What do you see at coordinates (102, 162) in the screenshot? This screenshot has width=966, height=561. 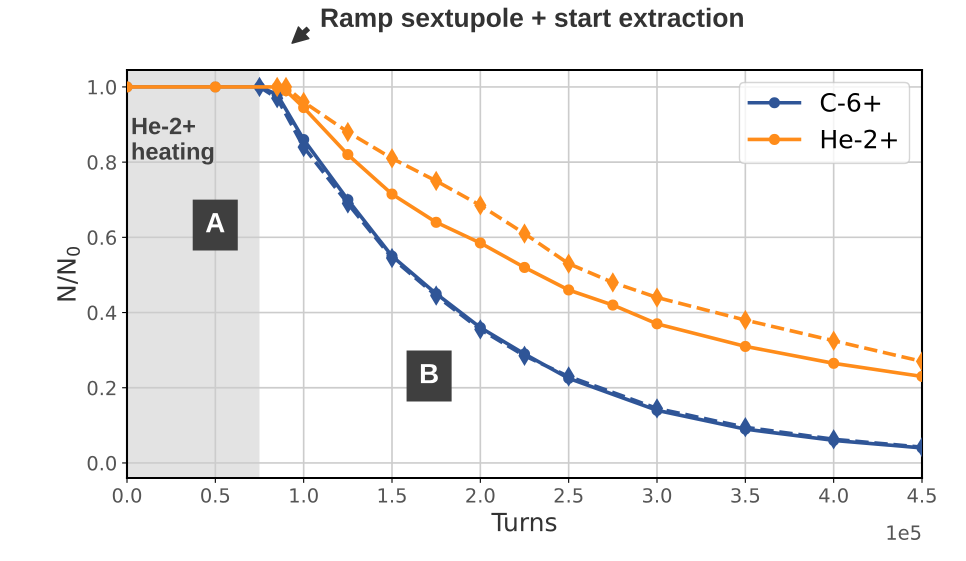 I see `y-tick-label: 0.8` at bounding box center [102, 162].